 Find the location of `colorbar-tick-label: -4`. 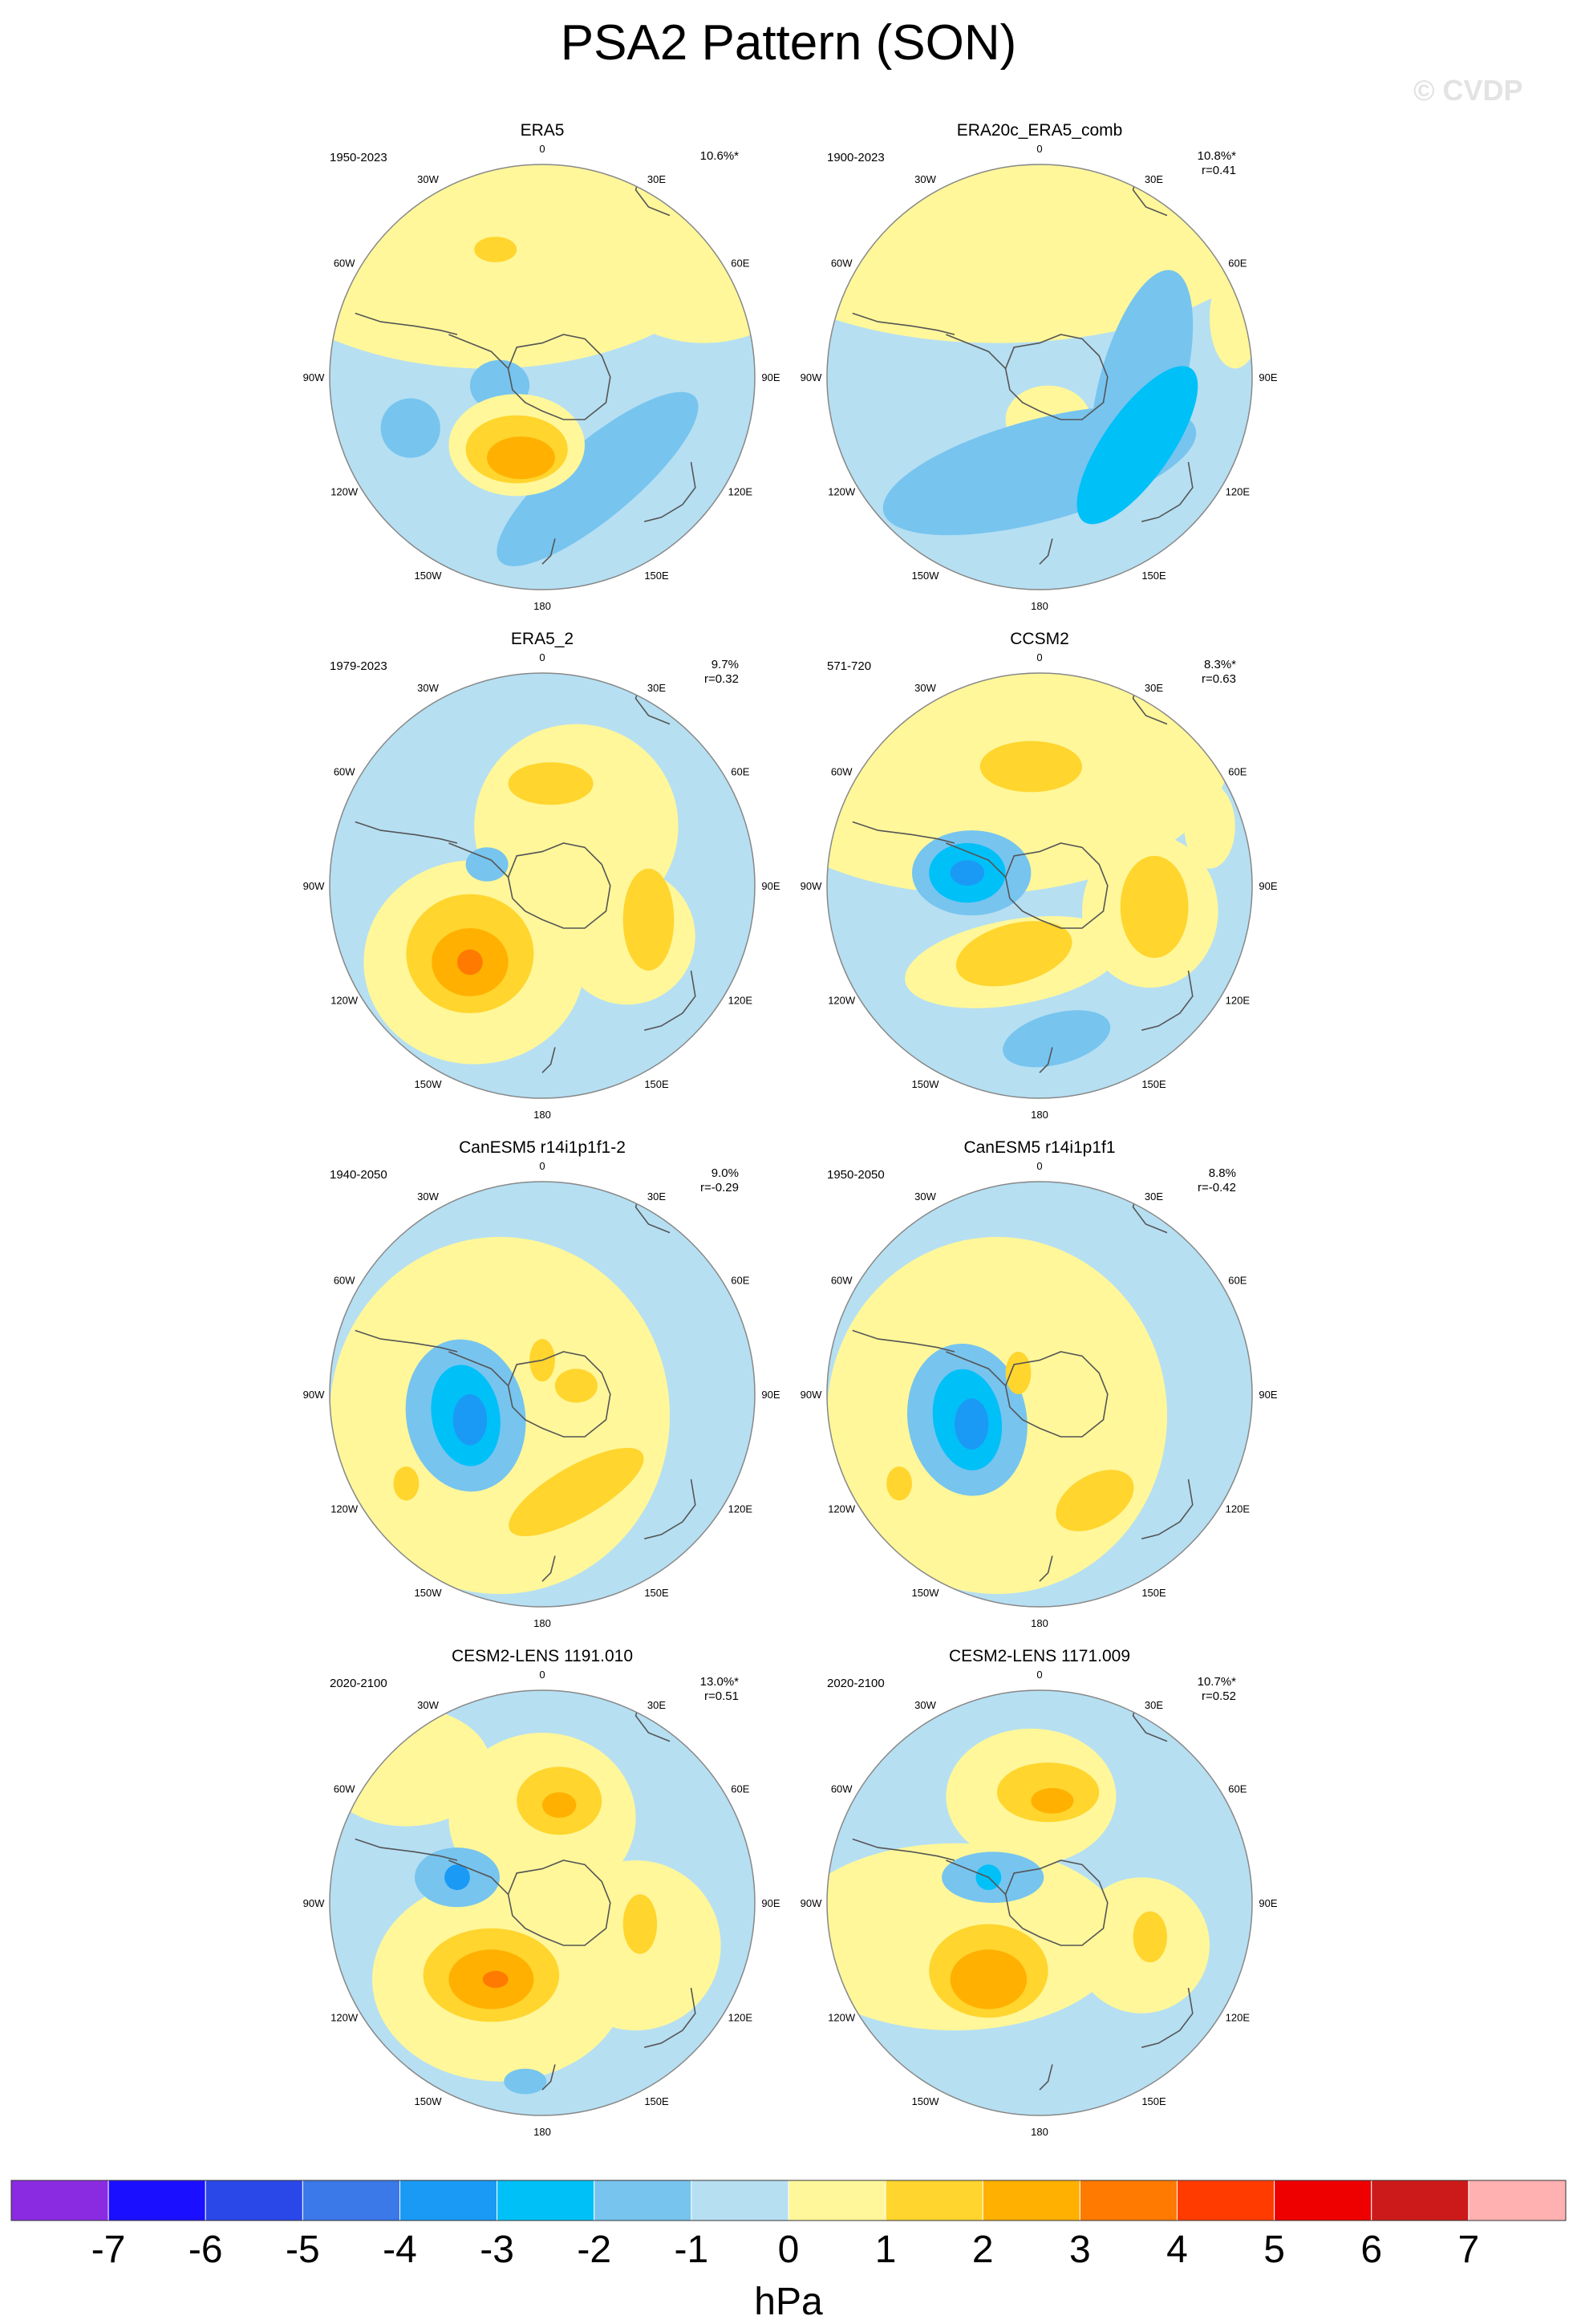

colorbar-tick-label: -4 is located at coordinates (400, 2250).